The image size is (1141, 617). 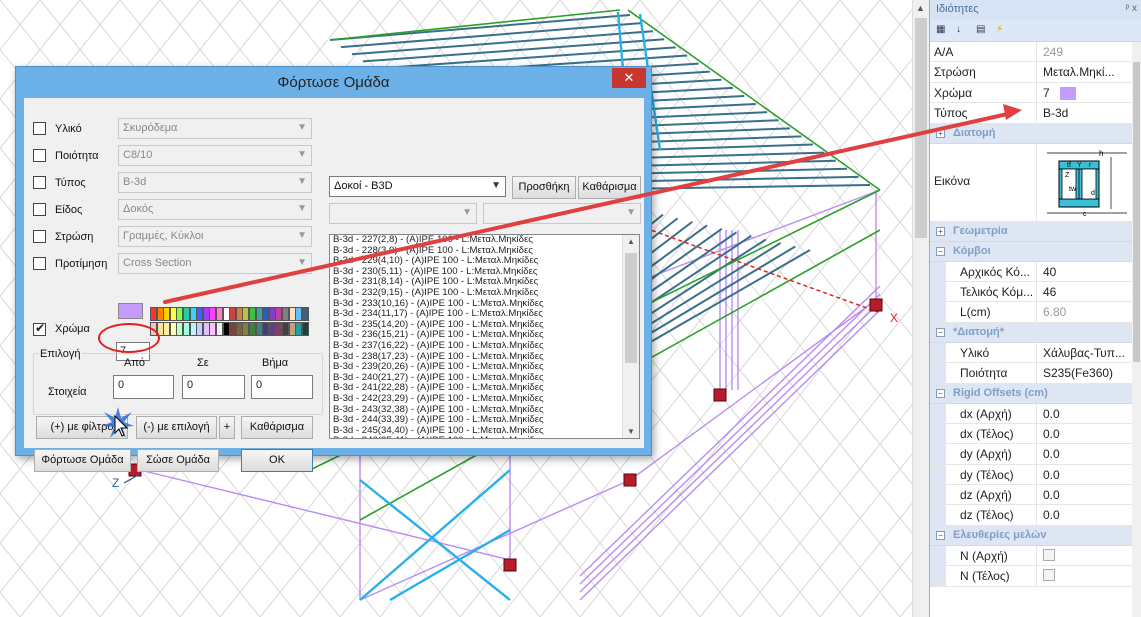 What do you see at coordinates (1035, 576) in the screenshot?
I see `prop-row-n-end: N (Τέλος)` at bounding box center [1035, 576].